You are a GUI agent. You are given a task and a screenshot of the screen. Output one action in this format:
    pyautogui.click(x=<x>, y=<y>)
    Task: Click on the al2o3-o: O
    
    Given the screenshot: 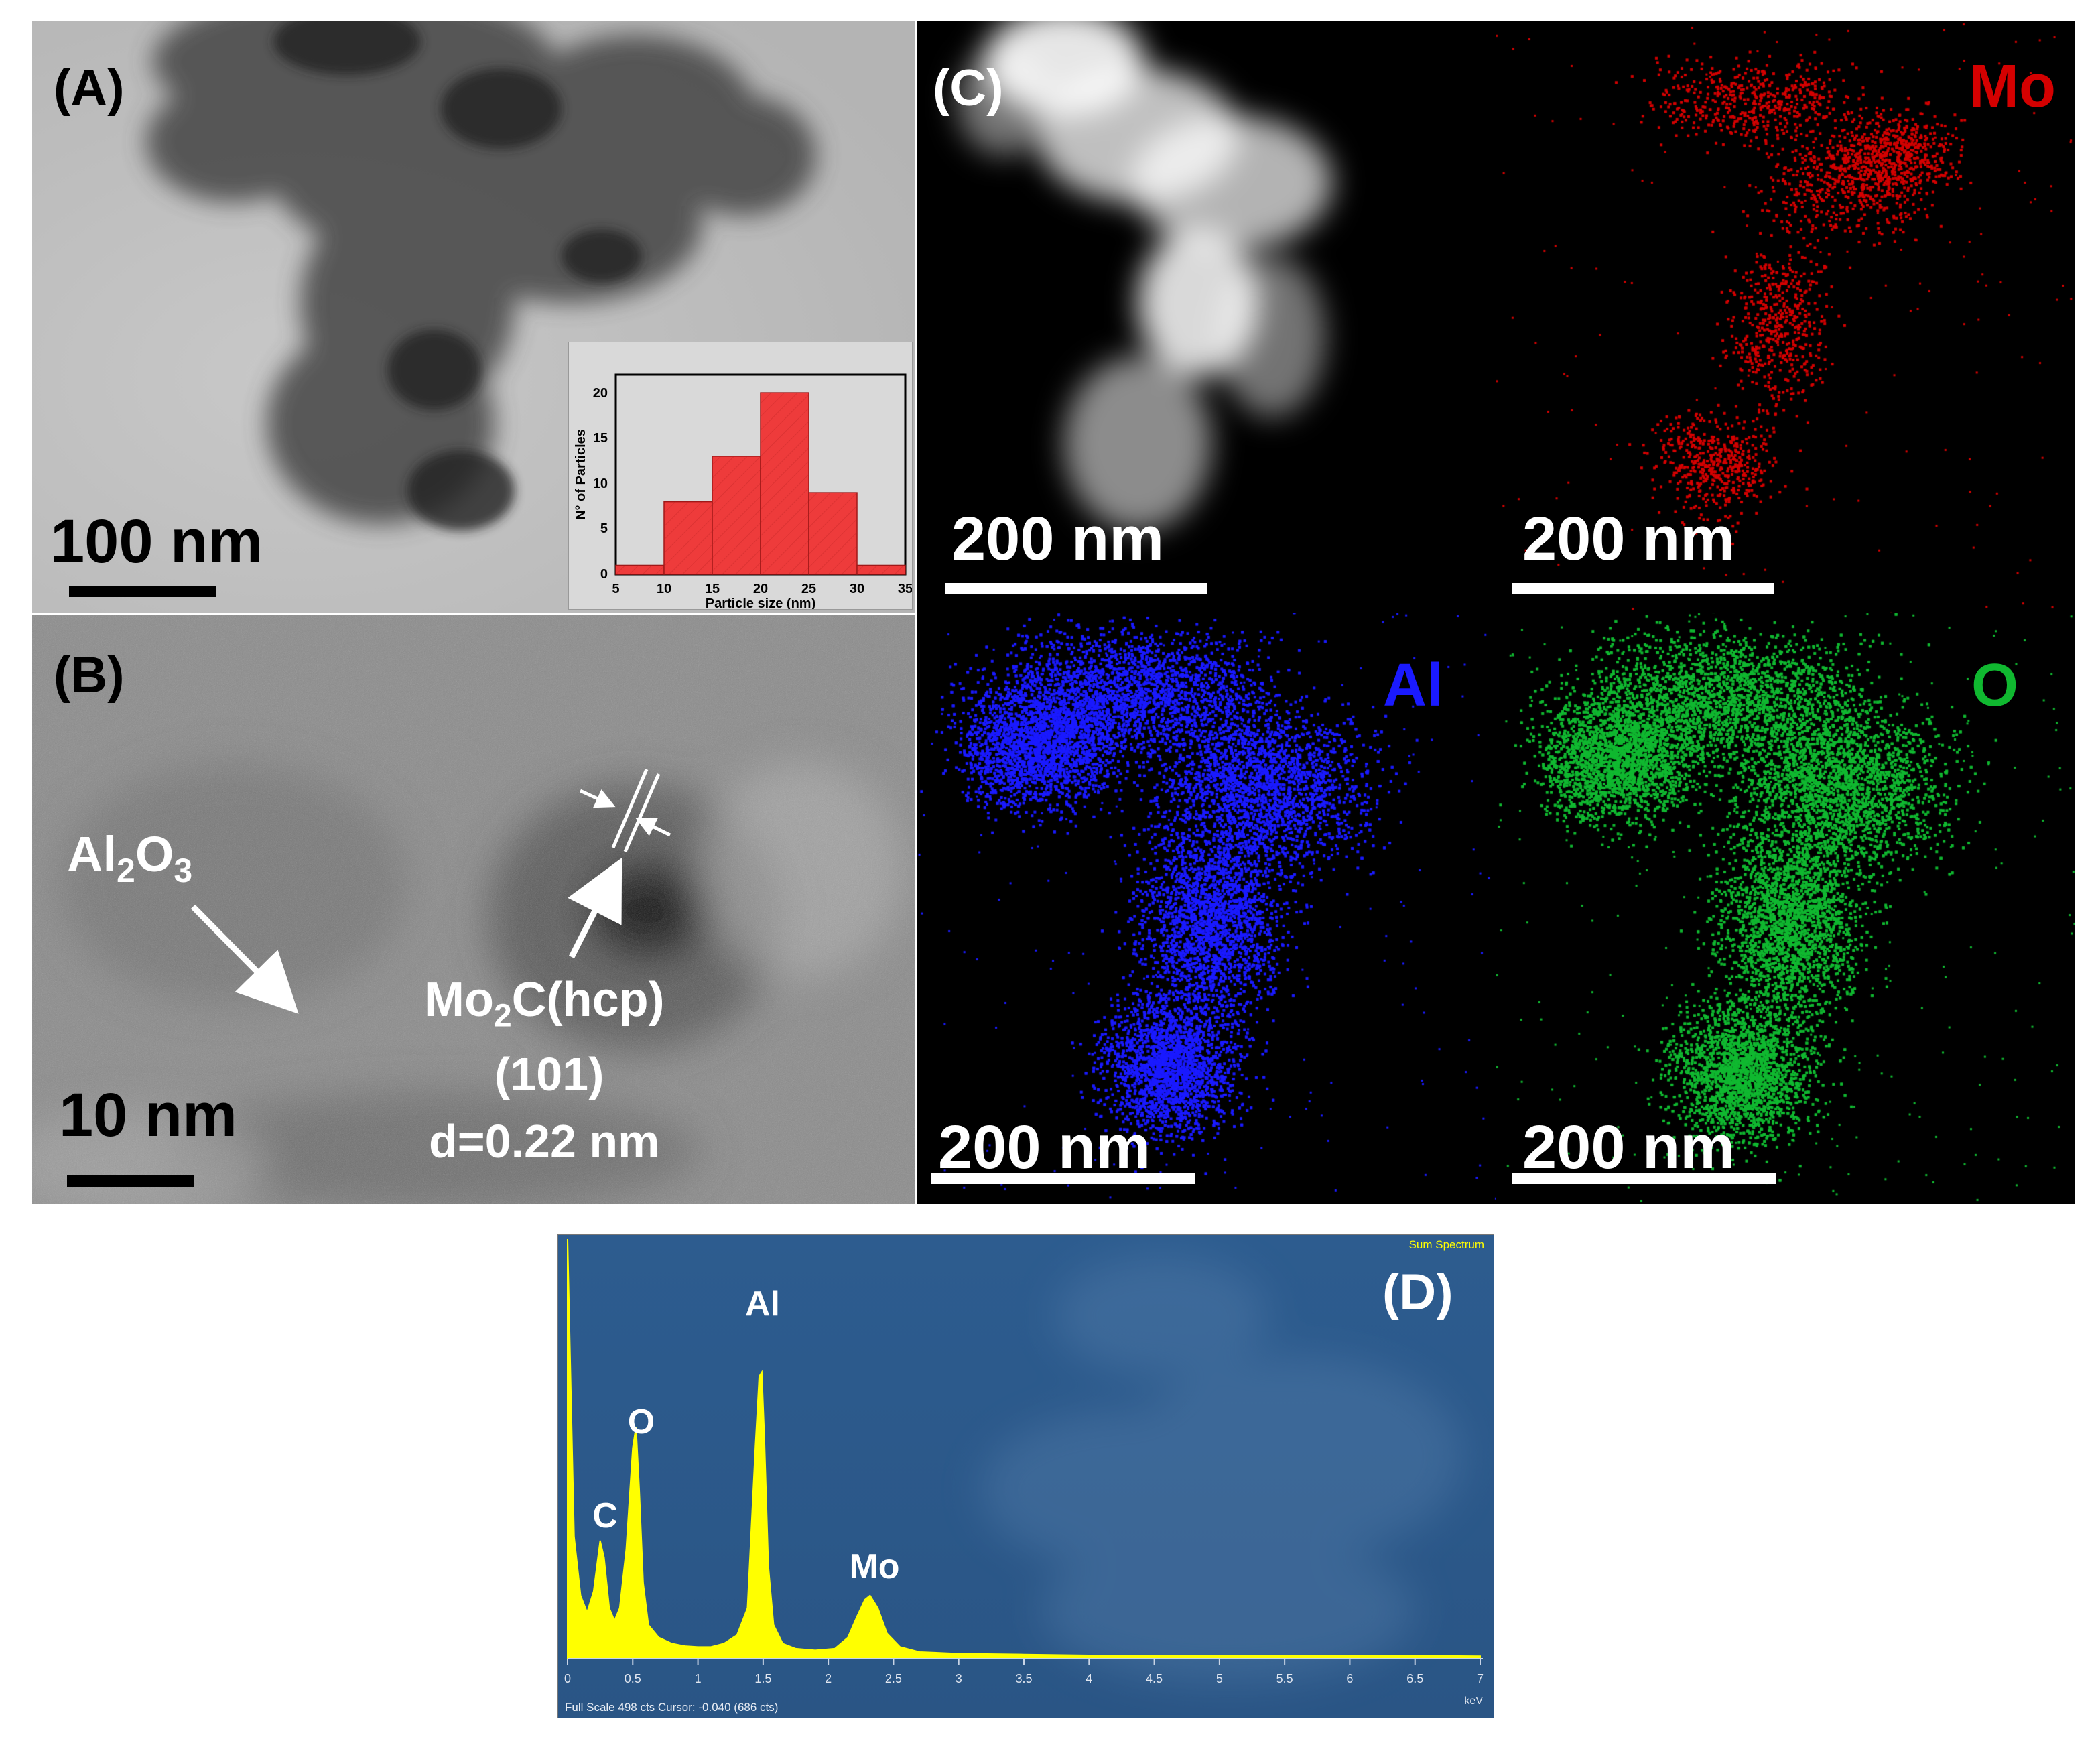 What is the action you would take?
    pyautogui.click(x=154, y=854)
    